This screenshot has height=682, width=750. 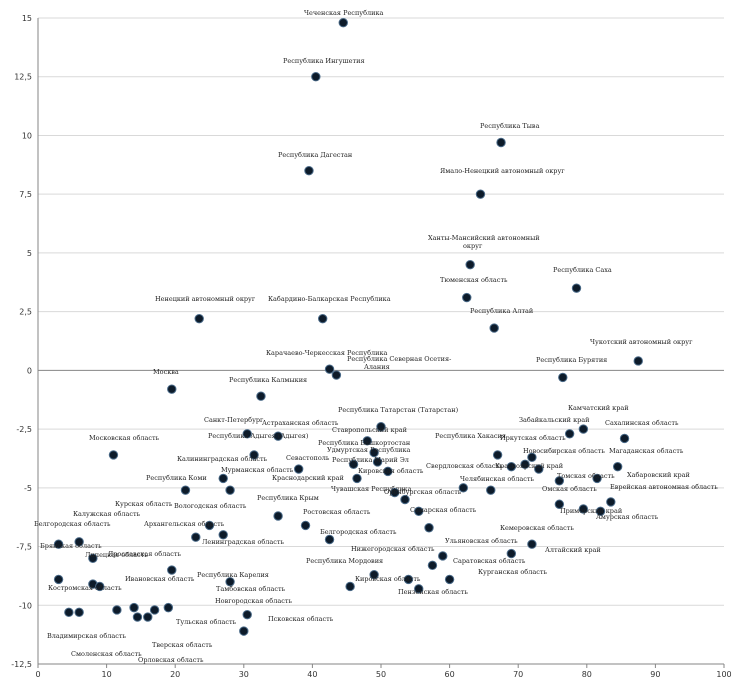 I want to click on y-tick-label: -7,5, so click(x=24, y=547).